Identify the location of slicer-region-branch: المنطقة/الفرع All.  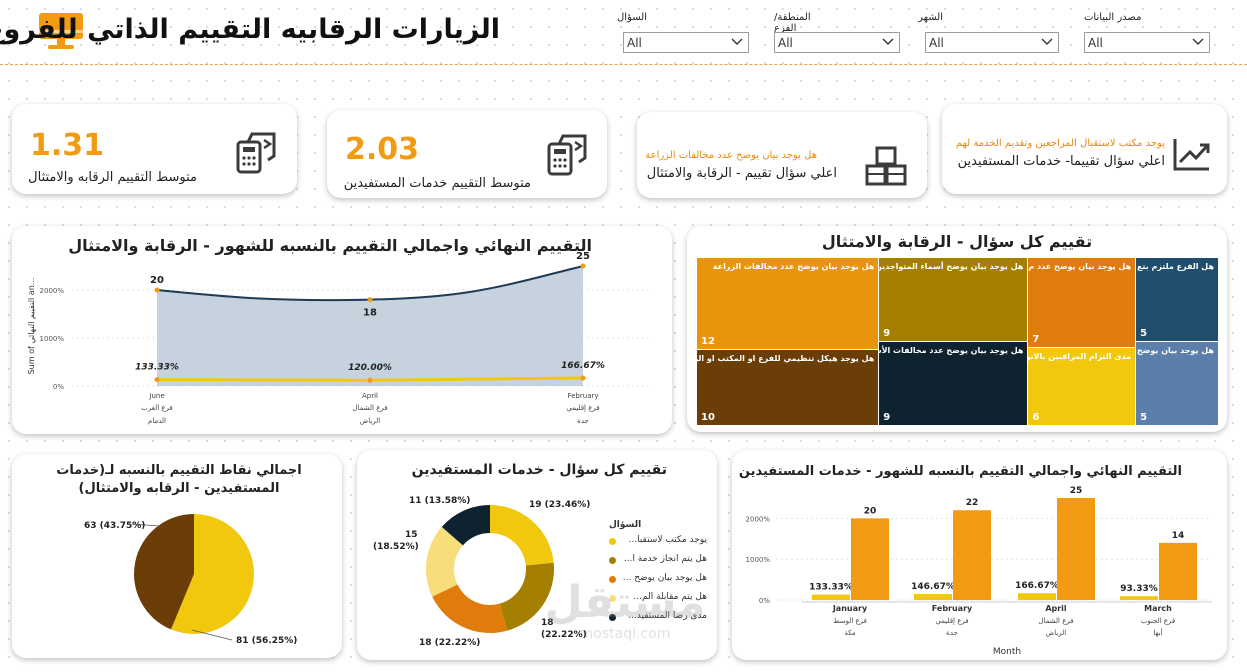
(838, 33).